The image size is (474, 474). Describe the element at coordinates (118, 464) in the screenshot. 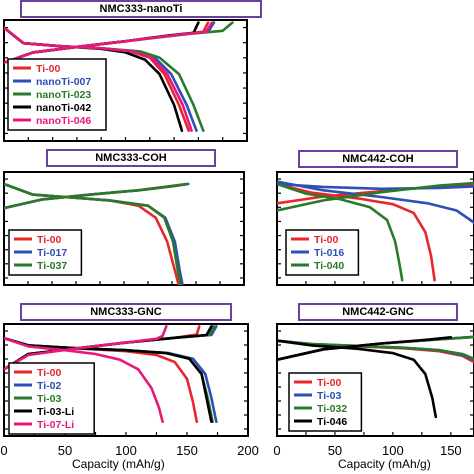

I see `x-axis-label-nmc333-gnc: Capacity (mAh/g)` at that location.